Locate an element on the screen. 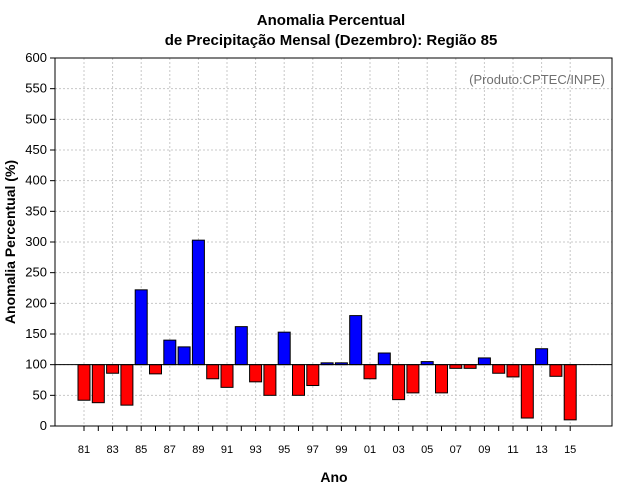  x-tick-label: 87 is located at coordinates (170, 450).